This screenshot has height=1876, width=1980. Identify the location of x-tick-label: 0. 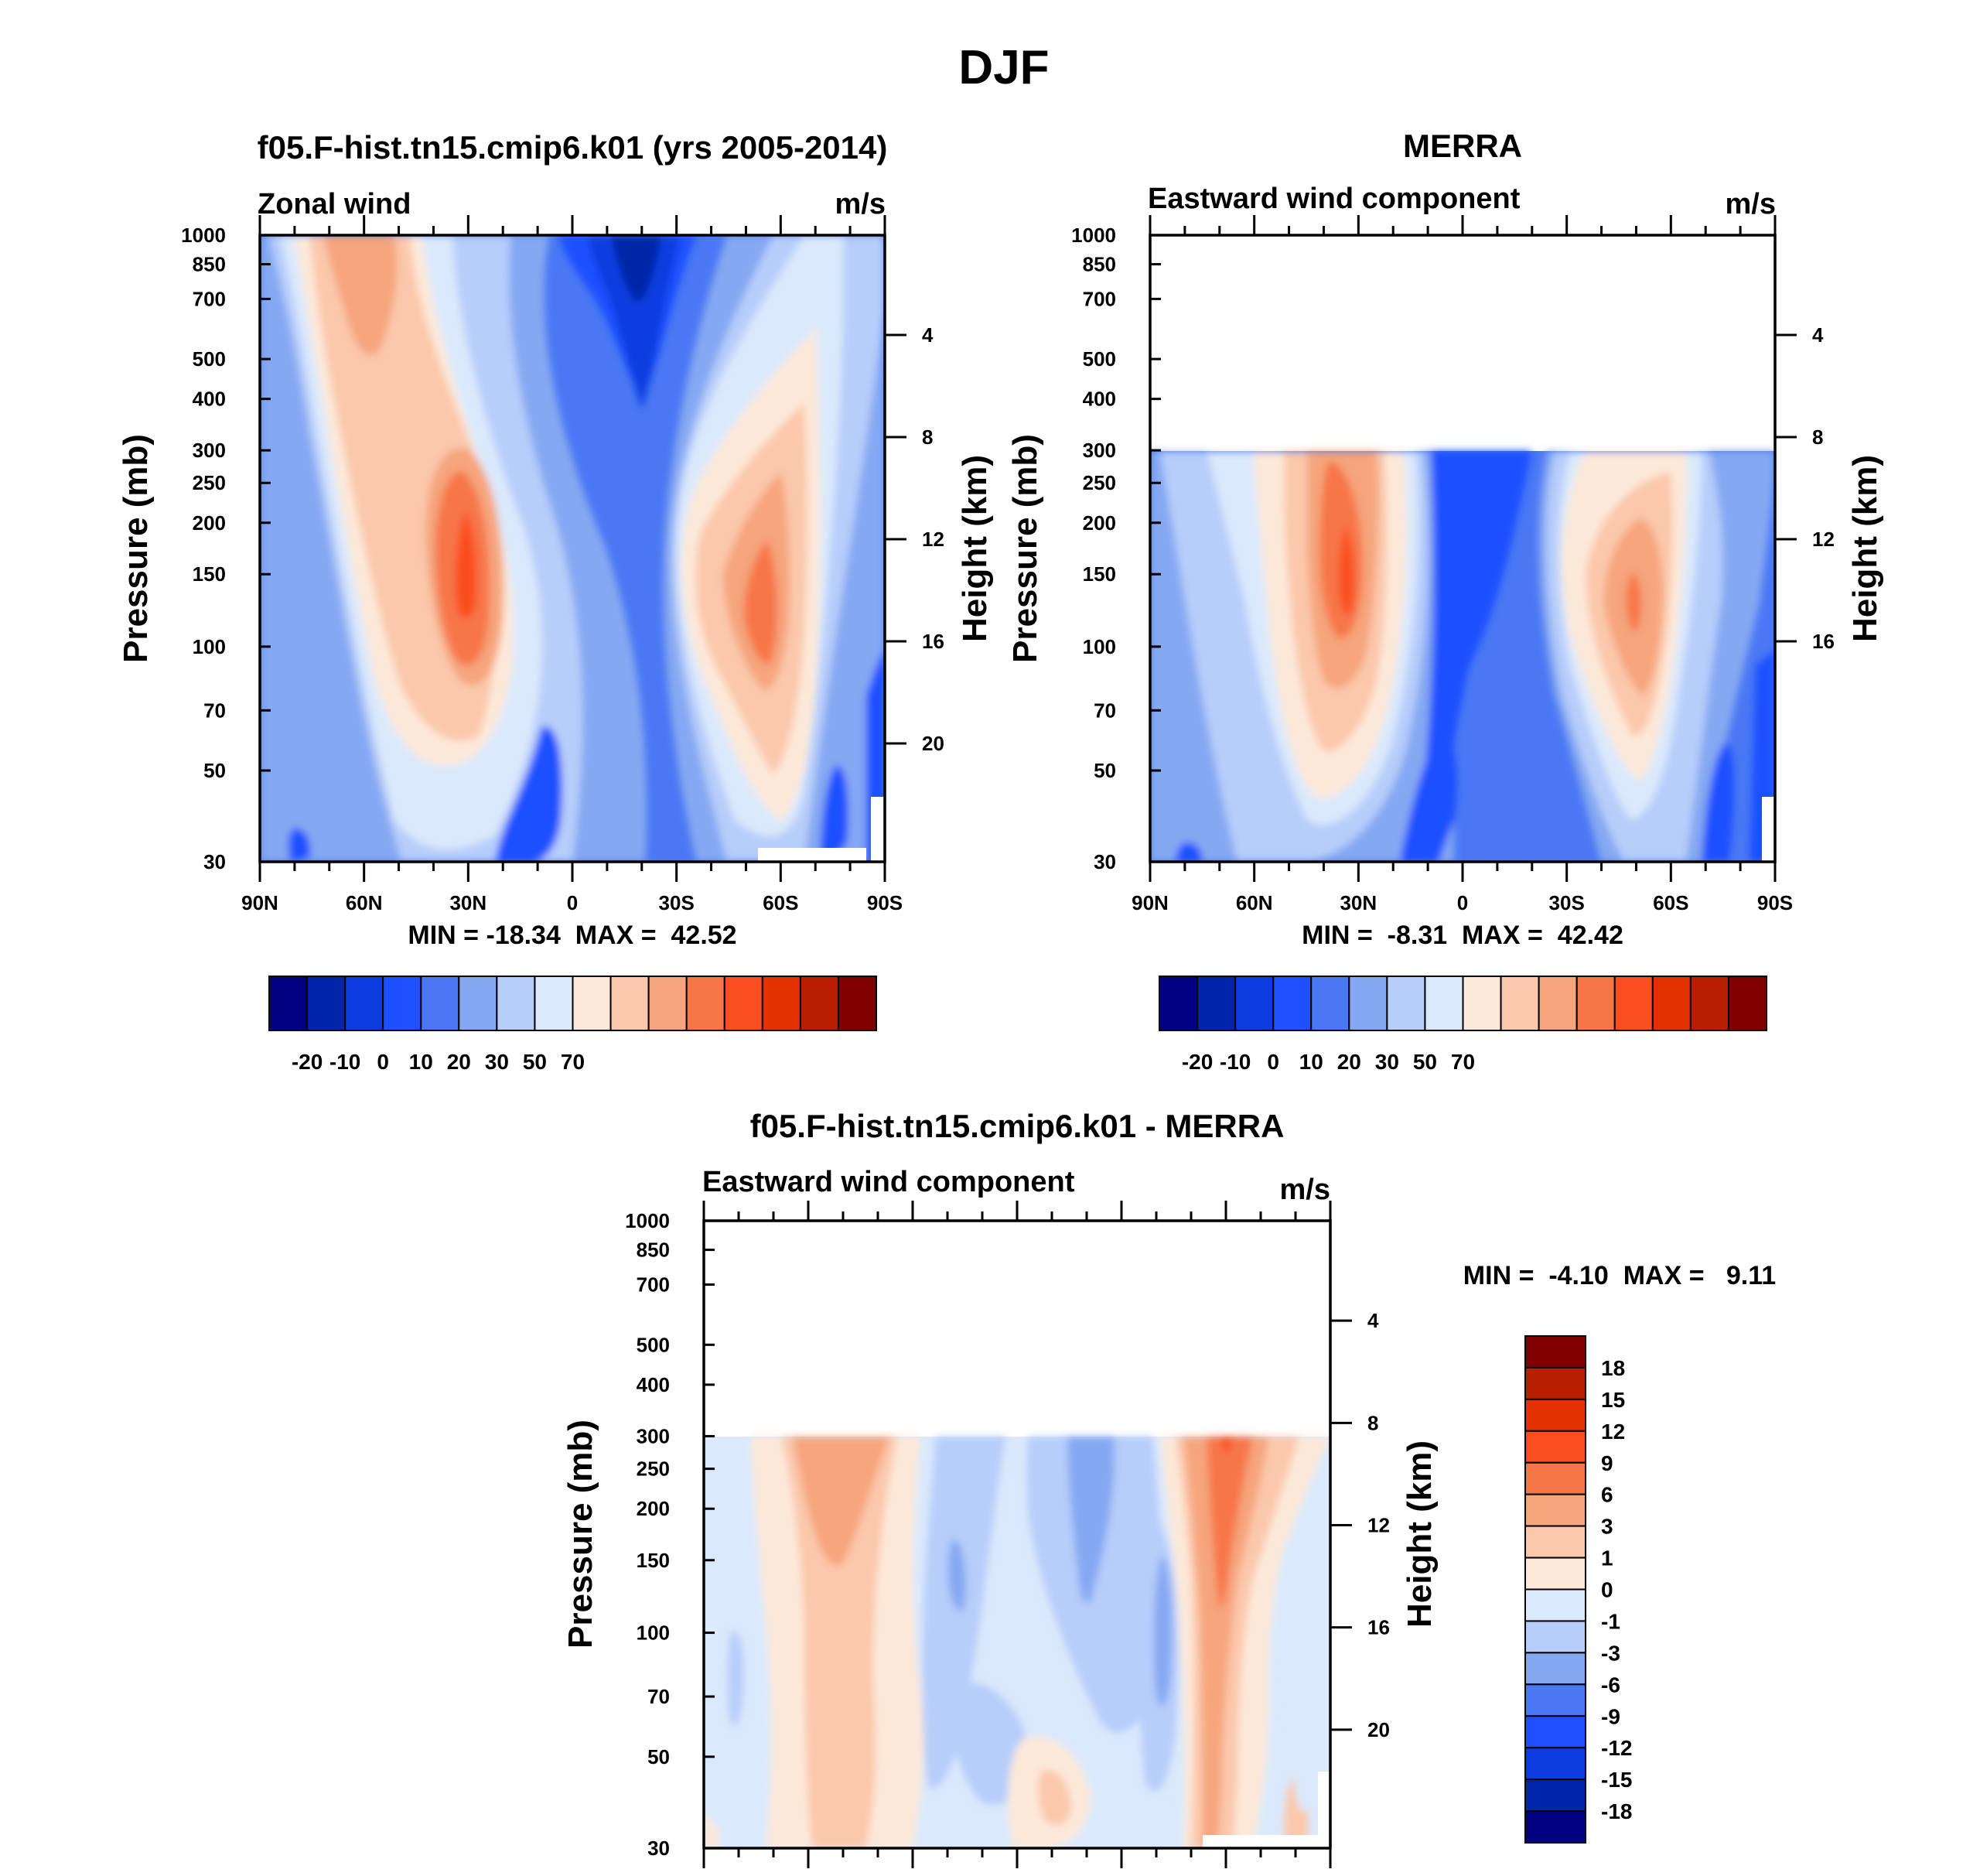
(1462, 902).